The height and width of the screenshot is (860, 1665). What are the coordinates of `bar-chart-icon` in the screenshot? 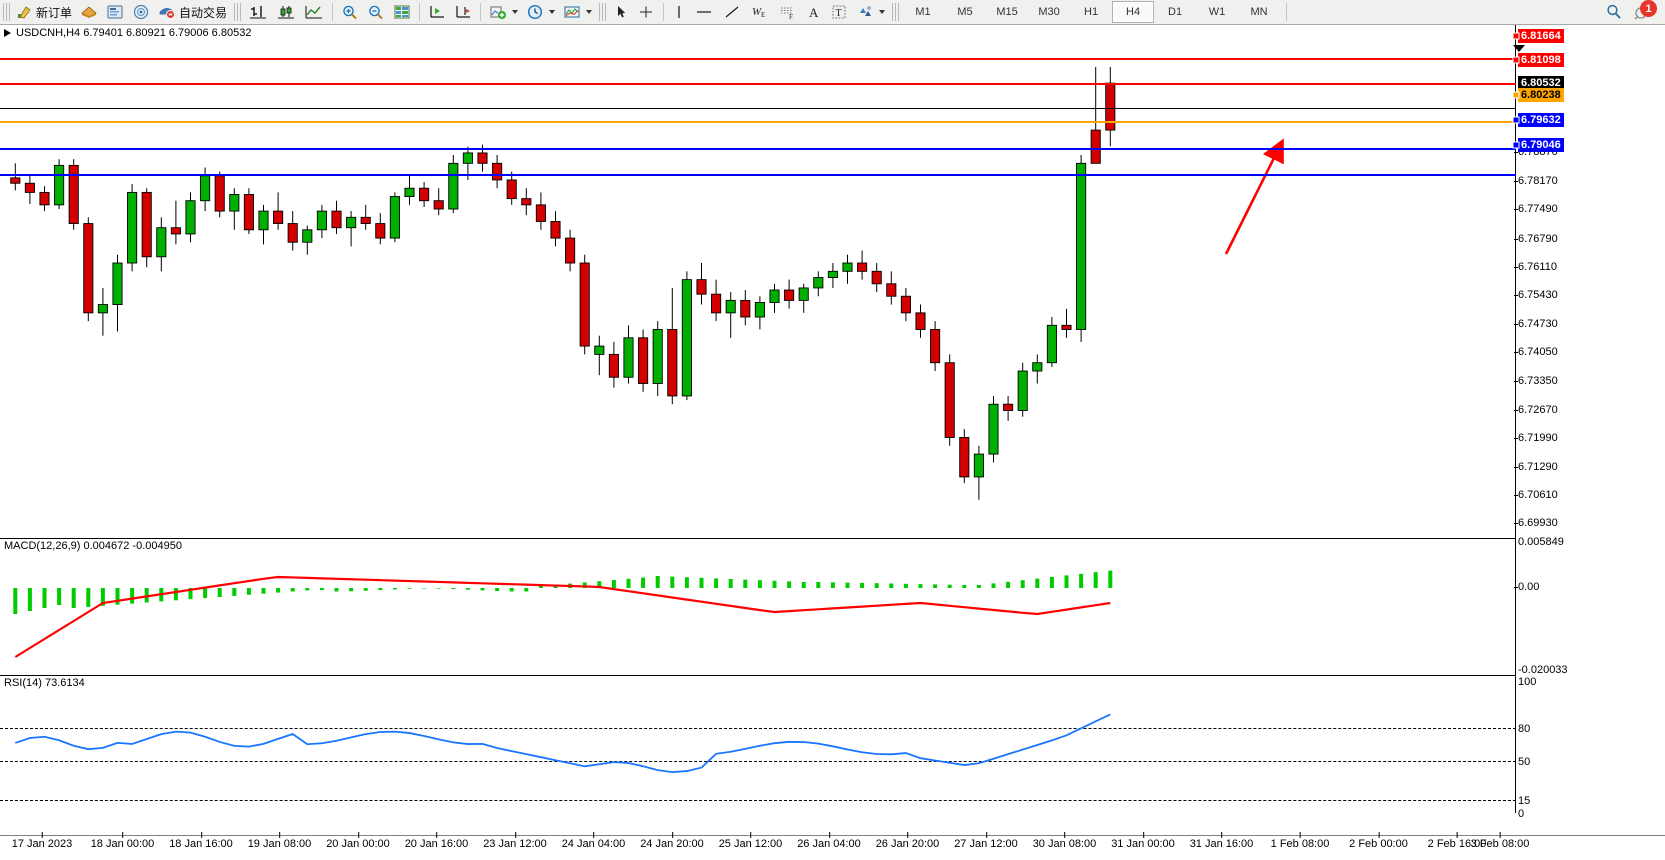 It's located at (258, 12).